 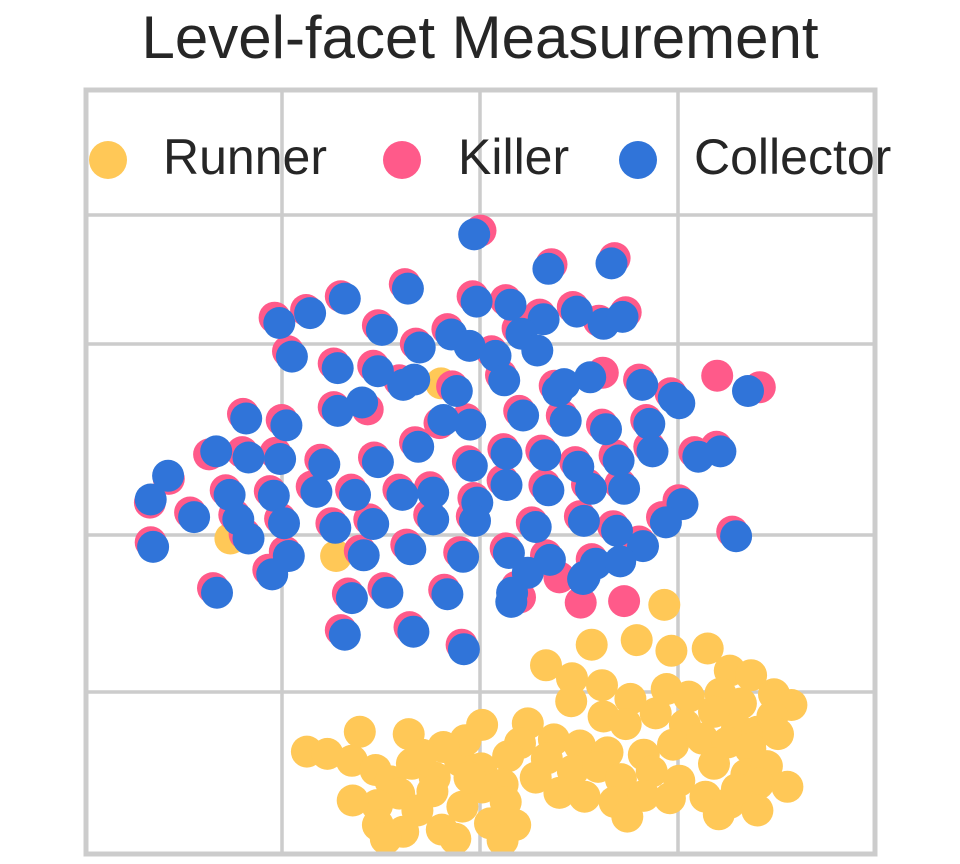 I want to click on legend-item-collector: Collector, so click(x=755, y=157).